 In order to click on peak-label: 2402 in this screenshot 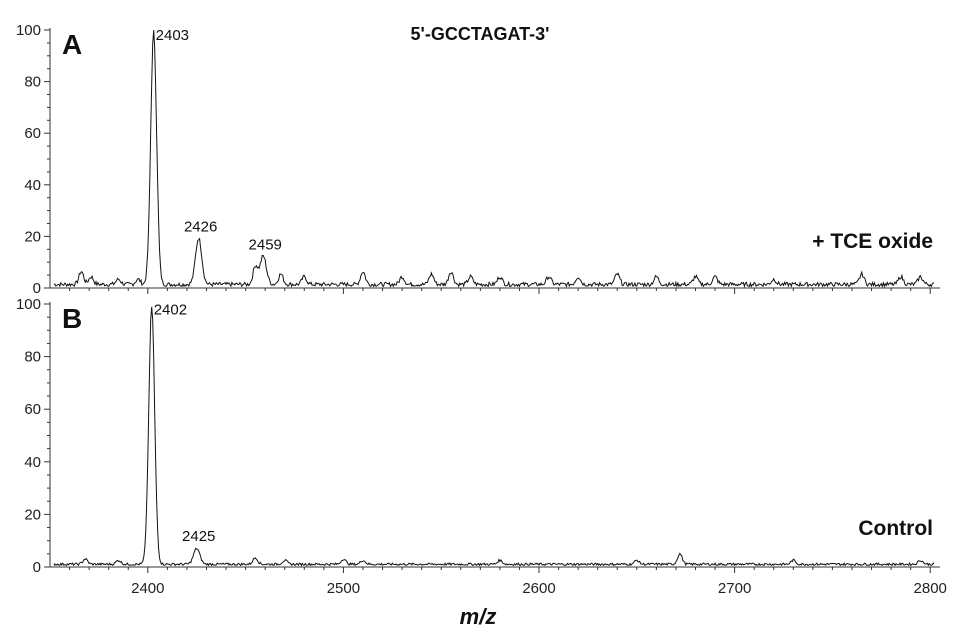, I will do `click(170, 309)`.